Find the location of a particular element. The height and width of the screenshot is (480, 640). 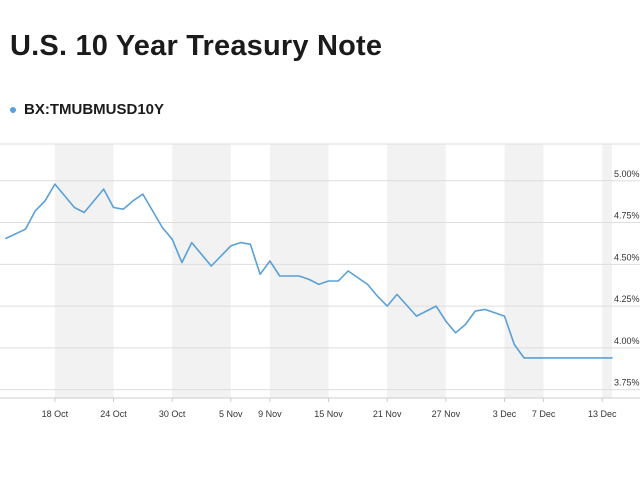

y-axis-ticks: 5.00% 4.75% 4.50% 4.25% 4.00% 3.75% is located at coordinates (627, 278).